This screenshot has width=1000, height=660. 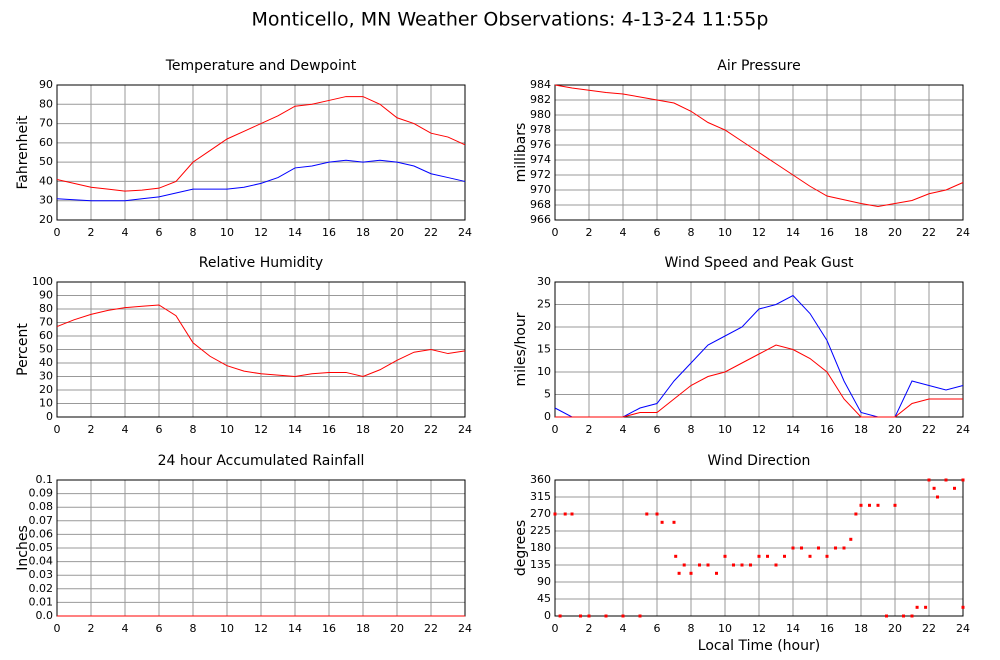 I want to click on y-tick-label: 0.06, so click(x=41, y=533).